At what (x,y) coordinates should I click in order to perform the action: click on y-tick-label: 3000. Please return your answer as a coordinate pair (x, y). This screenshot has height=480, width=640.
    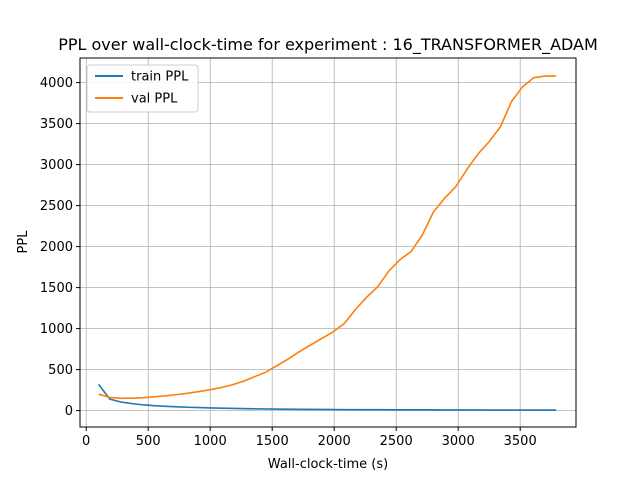
    Looking at the image, I should click on (56, 165).